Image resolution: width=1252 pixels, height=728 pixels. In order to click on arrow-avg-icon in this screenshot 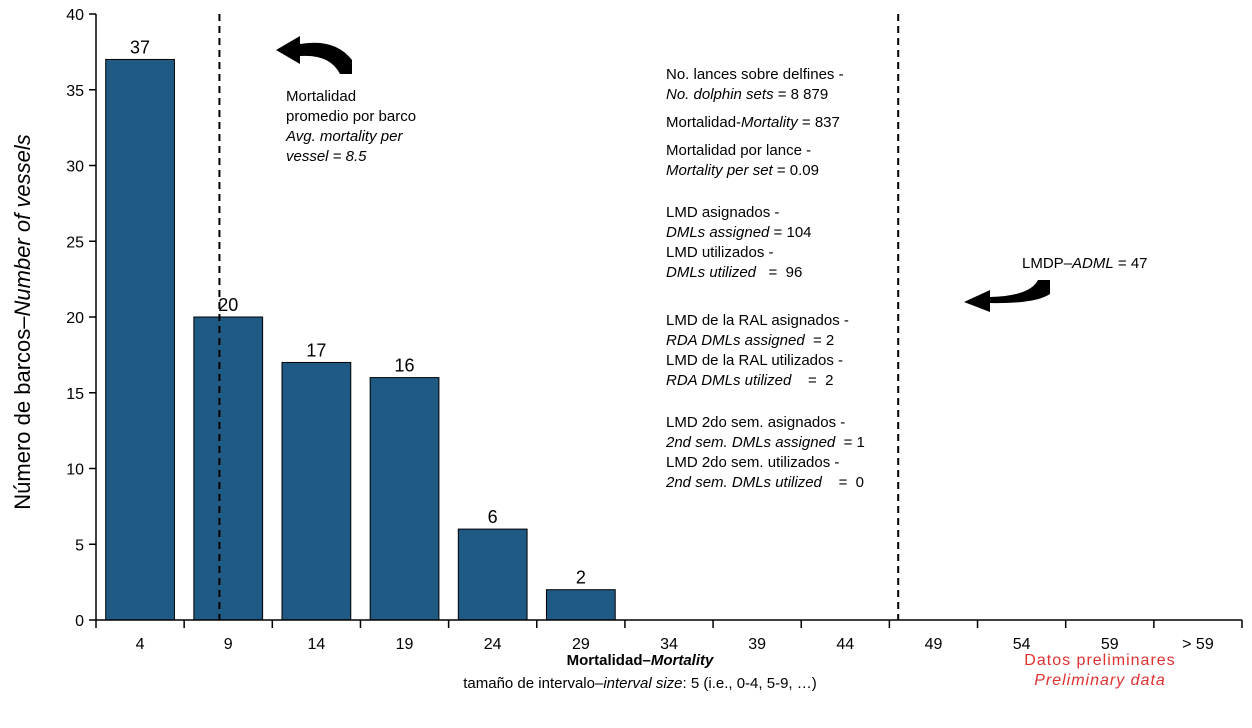, I will do `click(314, 55)`.